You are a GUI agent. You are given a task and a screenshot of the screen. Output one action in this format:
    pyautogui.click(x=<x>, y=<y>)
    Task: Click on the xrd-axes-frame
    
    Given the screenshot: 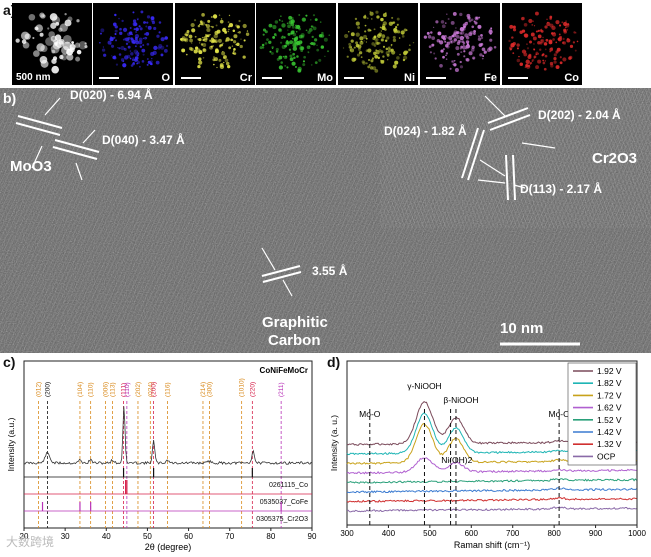 What is the action you would take?
    pyautogui.click(x=168, y=444)
    